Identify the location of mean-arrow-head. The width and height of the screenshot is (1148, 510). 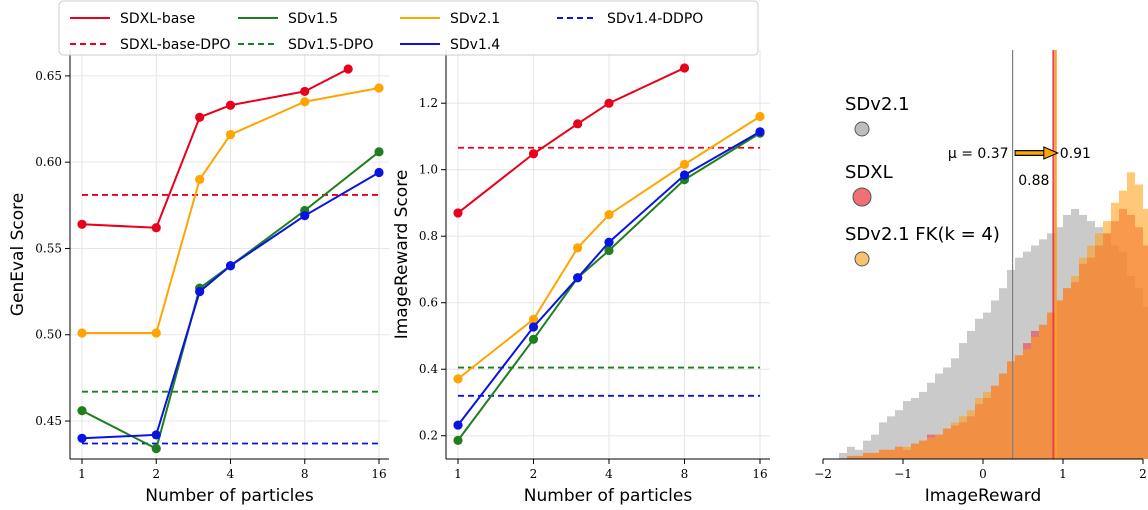
(1051, 153).